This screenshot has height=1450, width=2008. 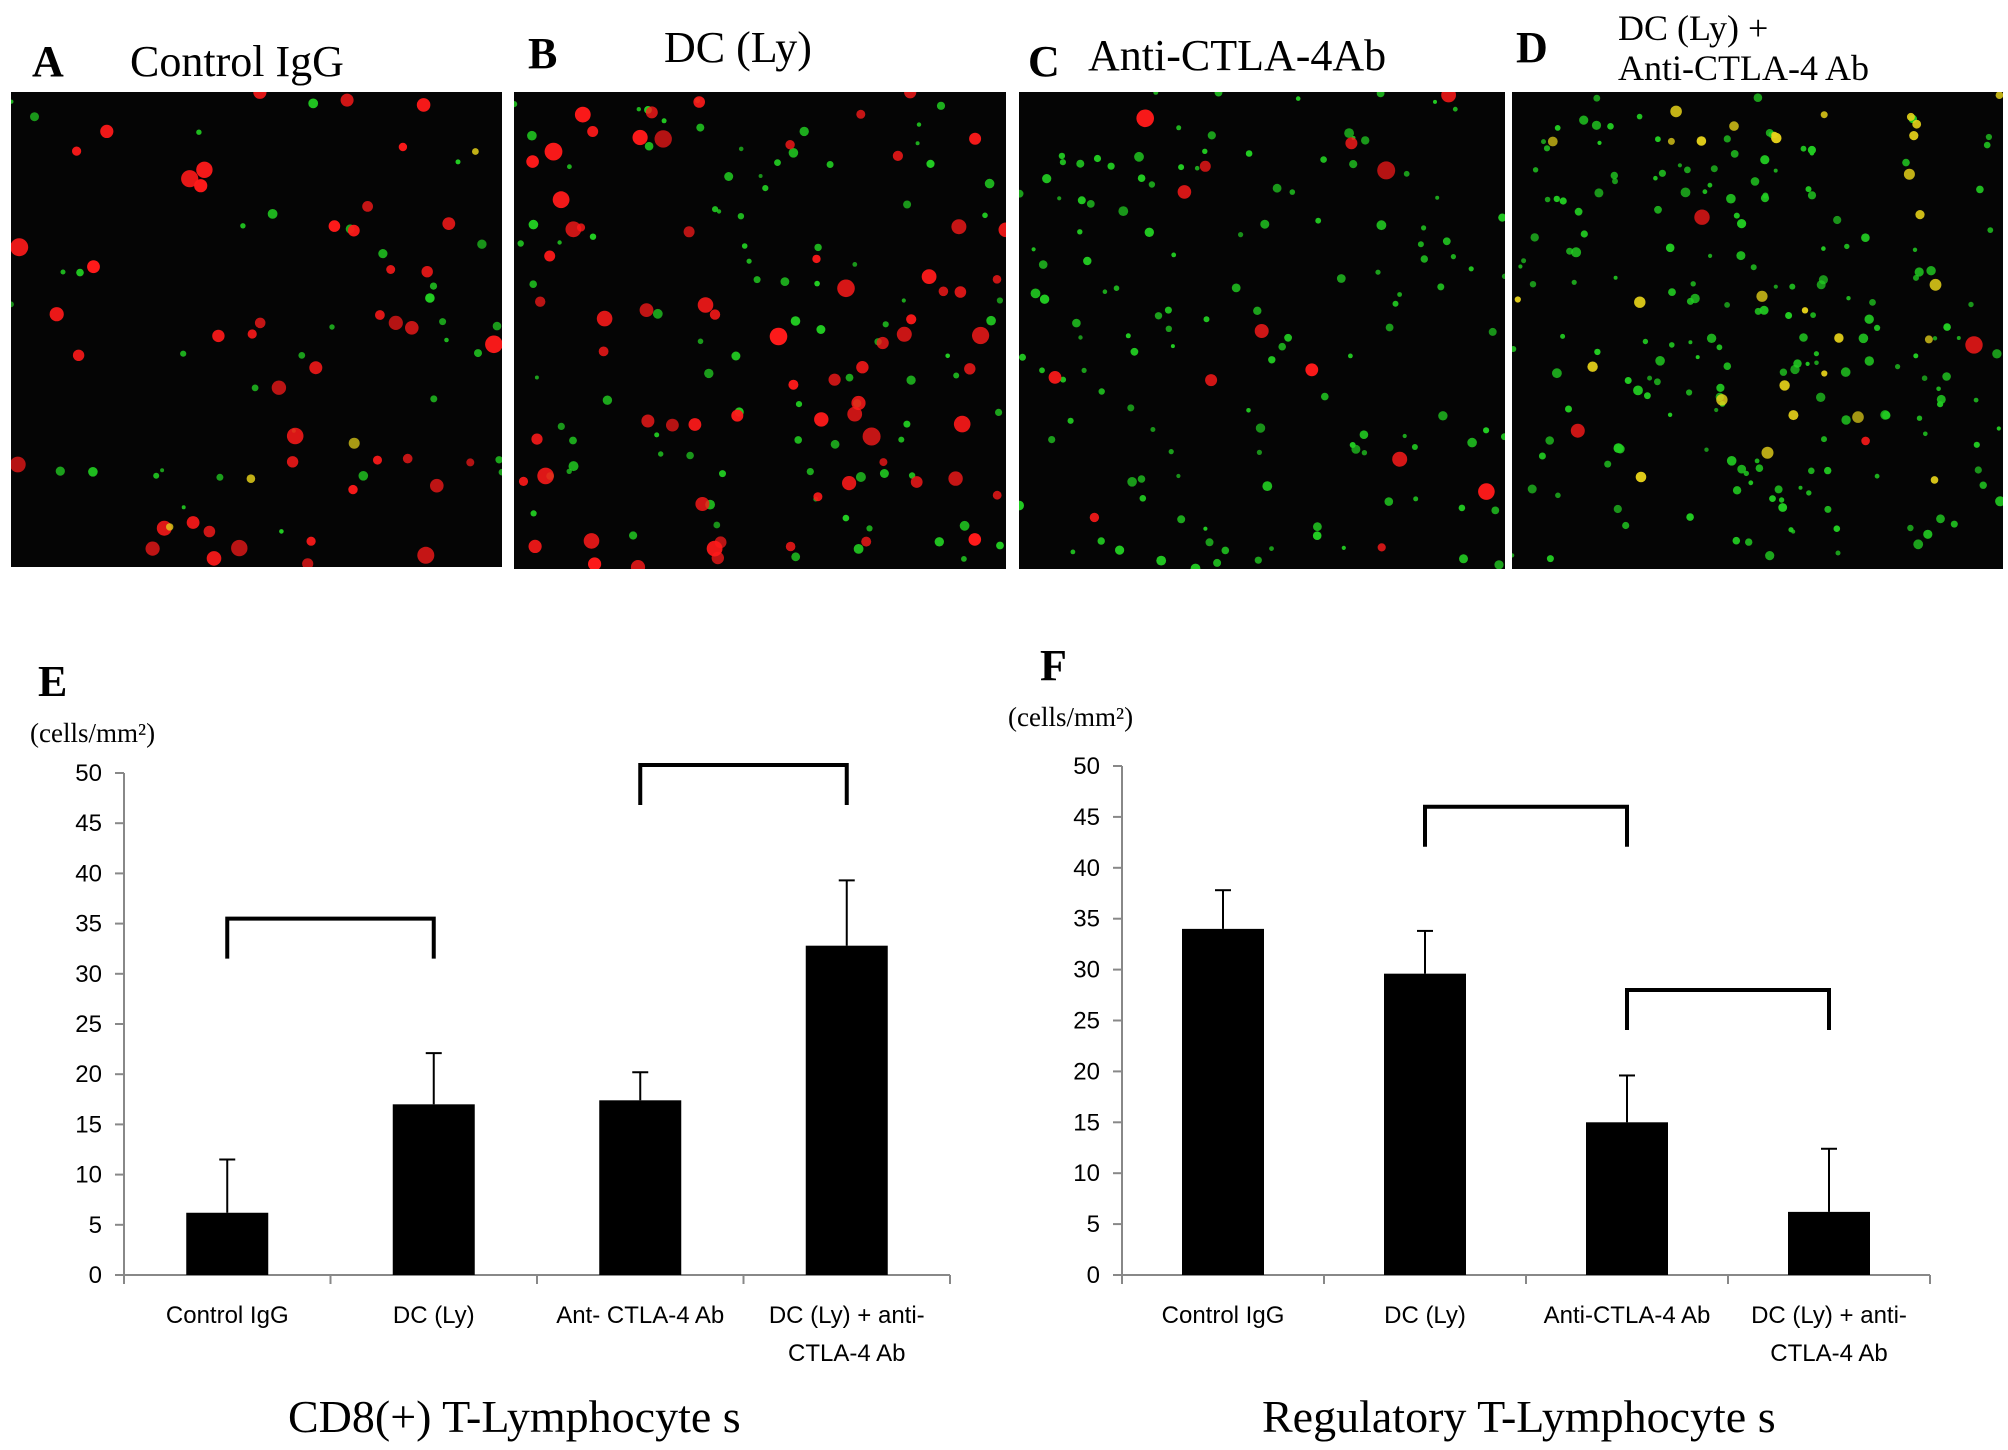 I want to click on chart-e-unit: (cells/mm²), so click(x=93, y=733).